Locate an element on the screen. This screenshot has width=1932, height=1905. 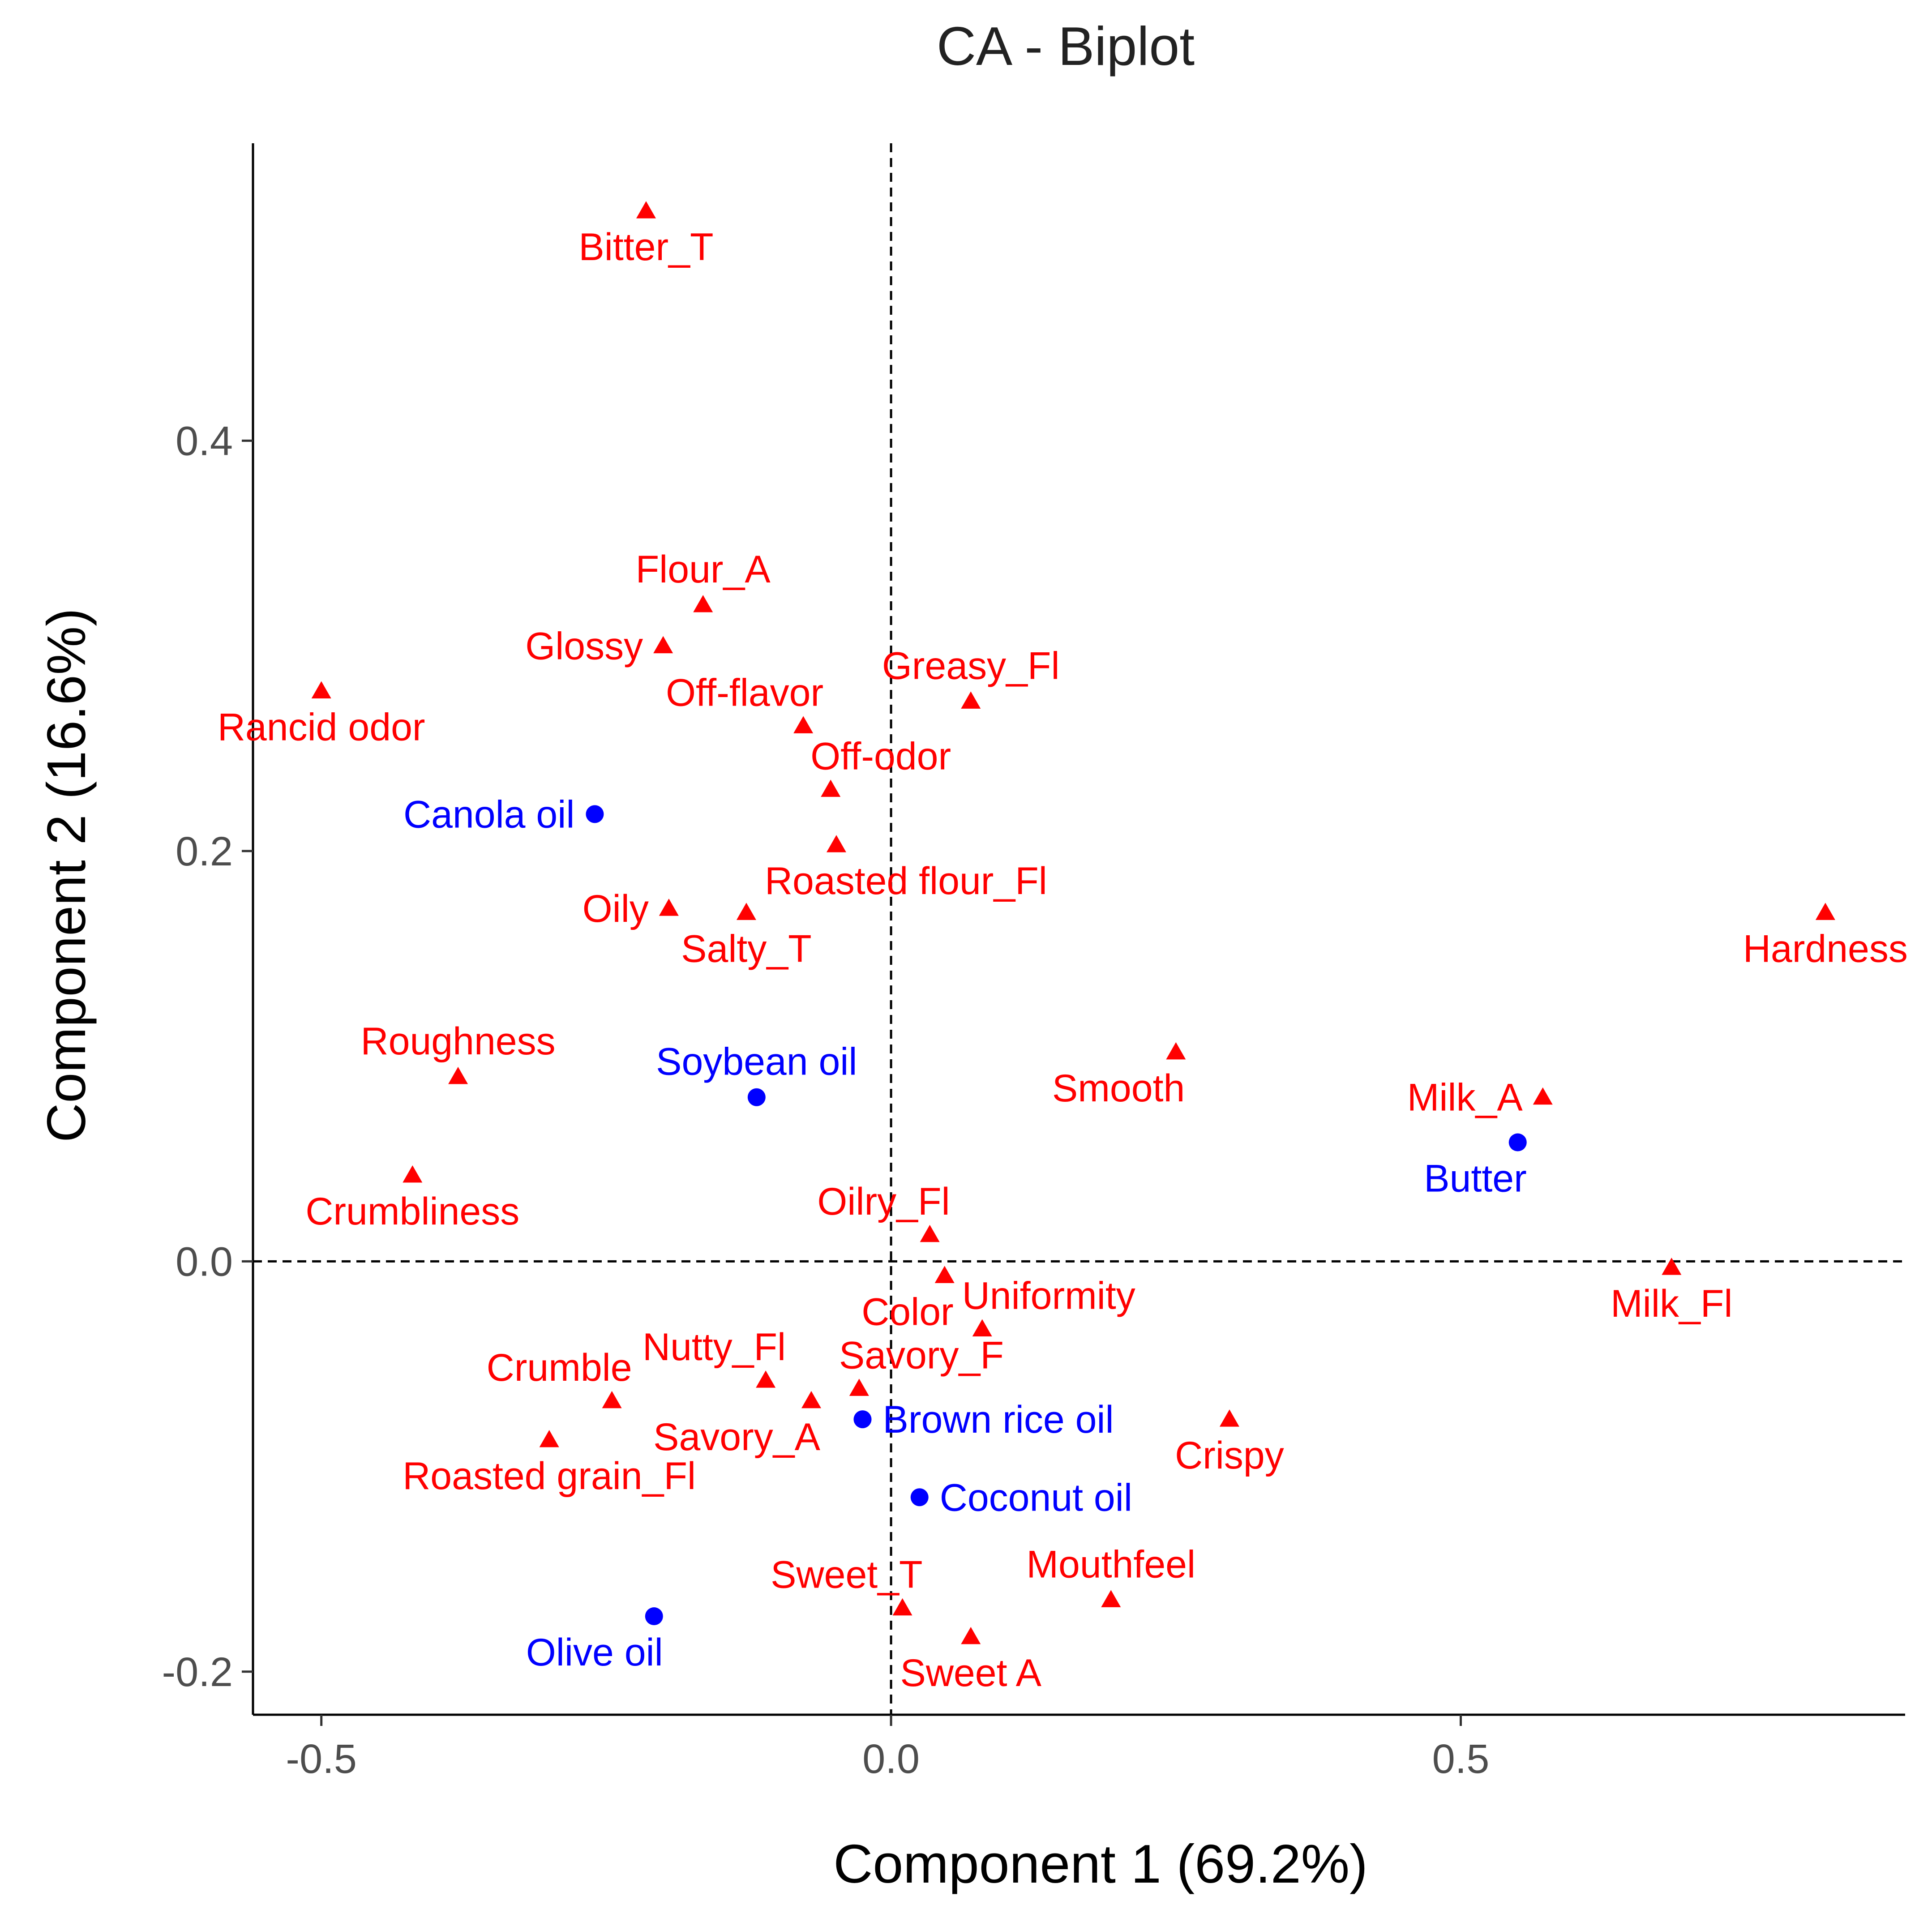
attribute-label-off-flavor: Off-flavor is located at coordinates (744, 692).